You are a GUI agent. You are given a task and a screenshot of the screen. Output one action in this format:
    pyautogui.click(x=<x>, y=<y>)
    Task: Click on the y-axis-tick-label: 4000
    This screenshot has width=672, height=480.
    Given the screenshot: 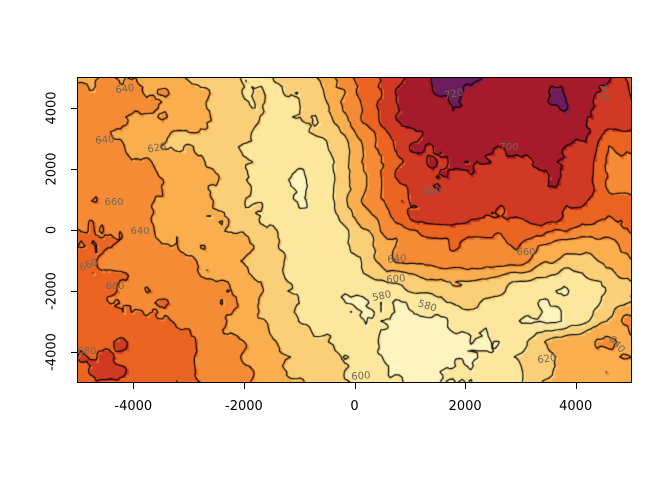 What is the action you would take?
    pyautogui.click(x=52, y=108)
    